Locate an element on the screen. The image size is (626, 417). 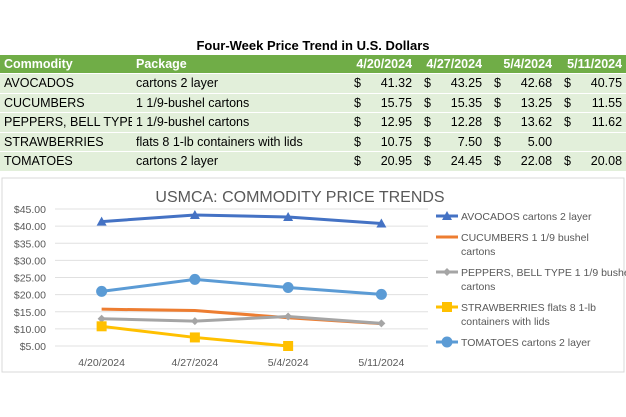
commodity-cell: CUCUMBERS is located at coordinates (66, 102).